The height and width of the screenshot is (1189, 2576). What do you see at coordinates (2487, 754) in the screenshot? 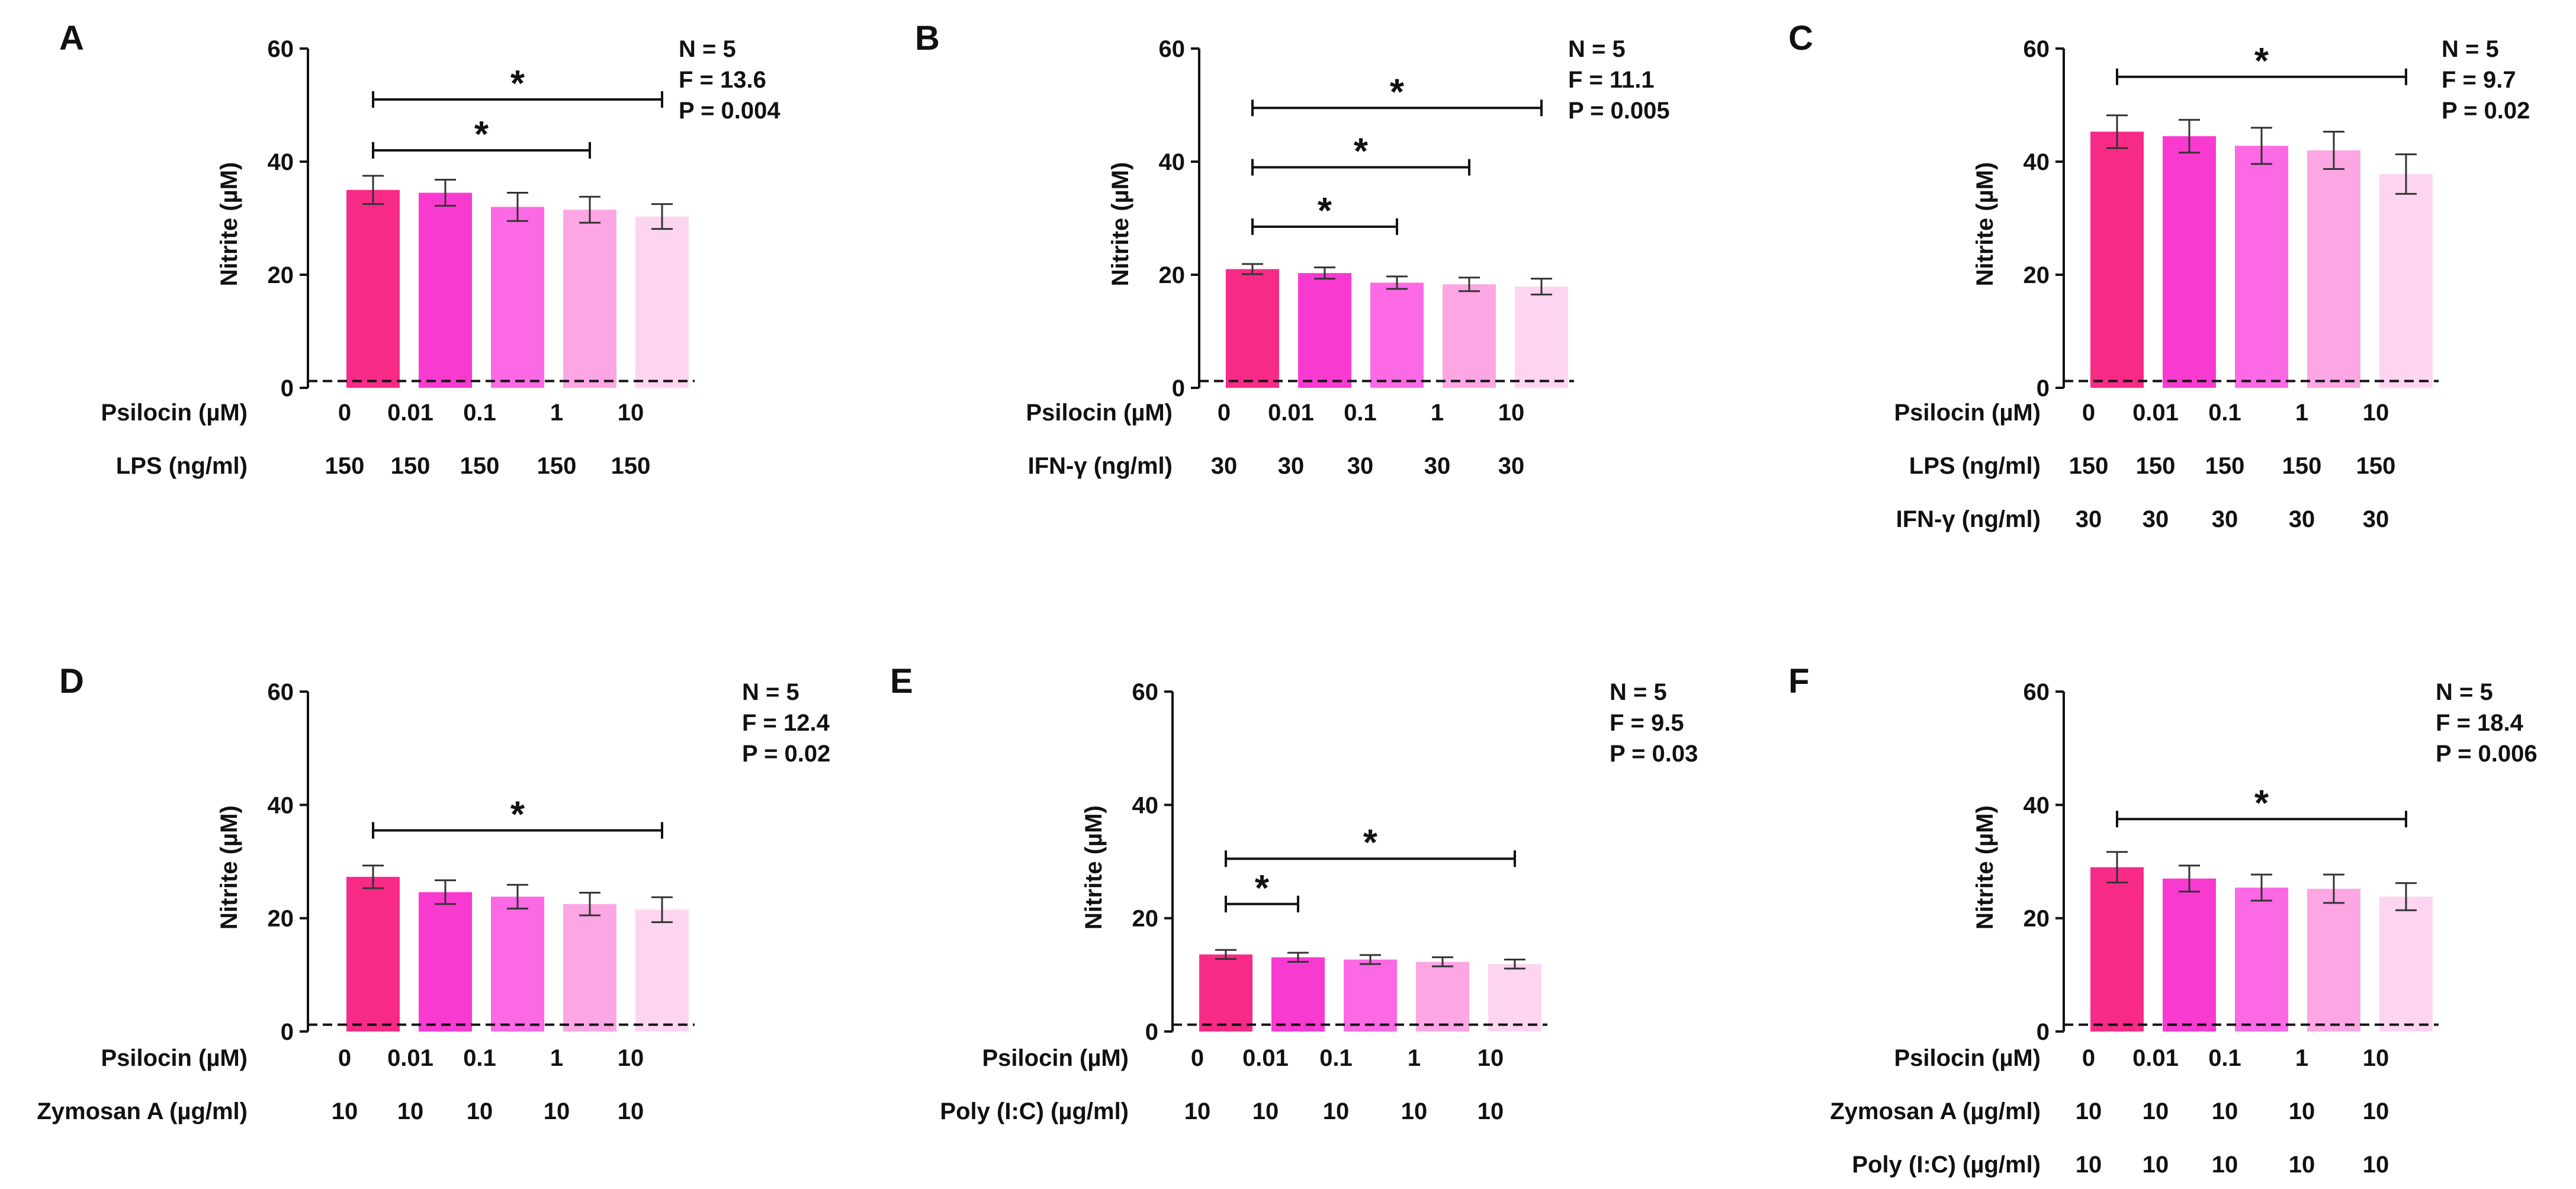
I see `stat-text: P = 0.006` at bounding box center [2487, 754].